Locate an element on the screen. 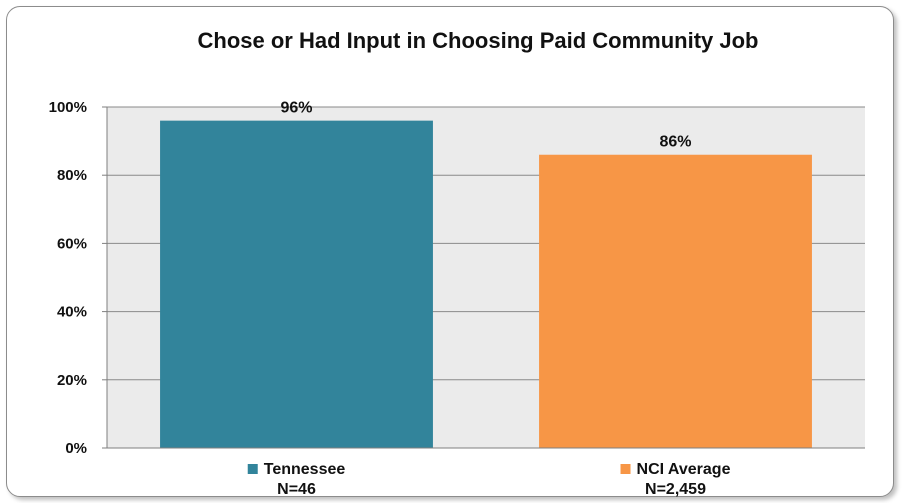 The width and height of the screenshot is (902, 503). y-tick-label: 0% is located at coordinates (76, 448).